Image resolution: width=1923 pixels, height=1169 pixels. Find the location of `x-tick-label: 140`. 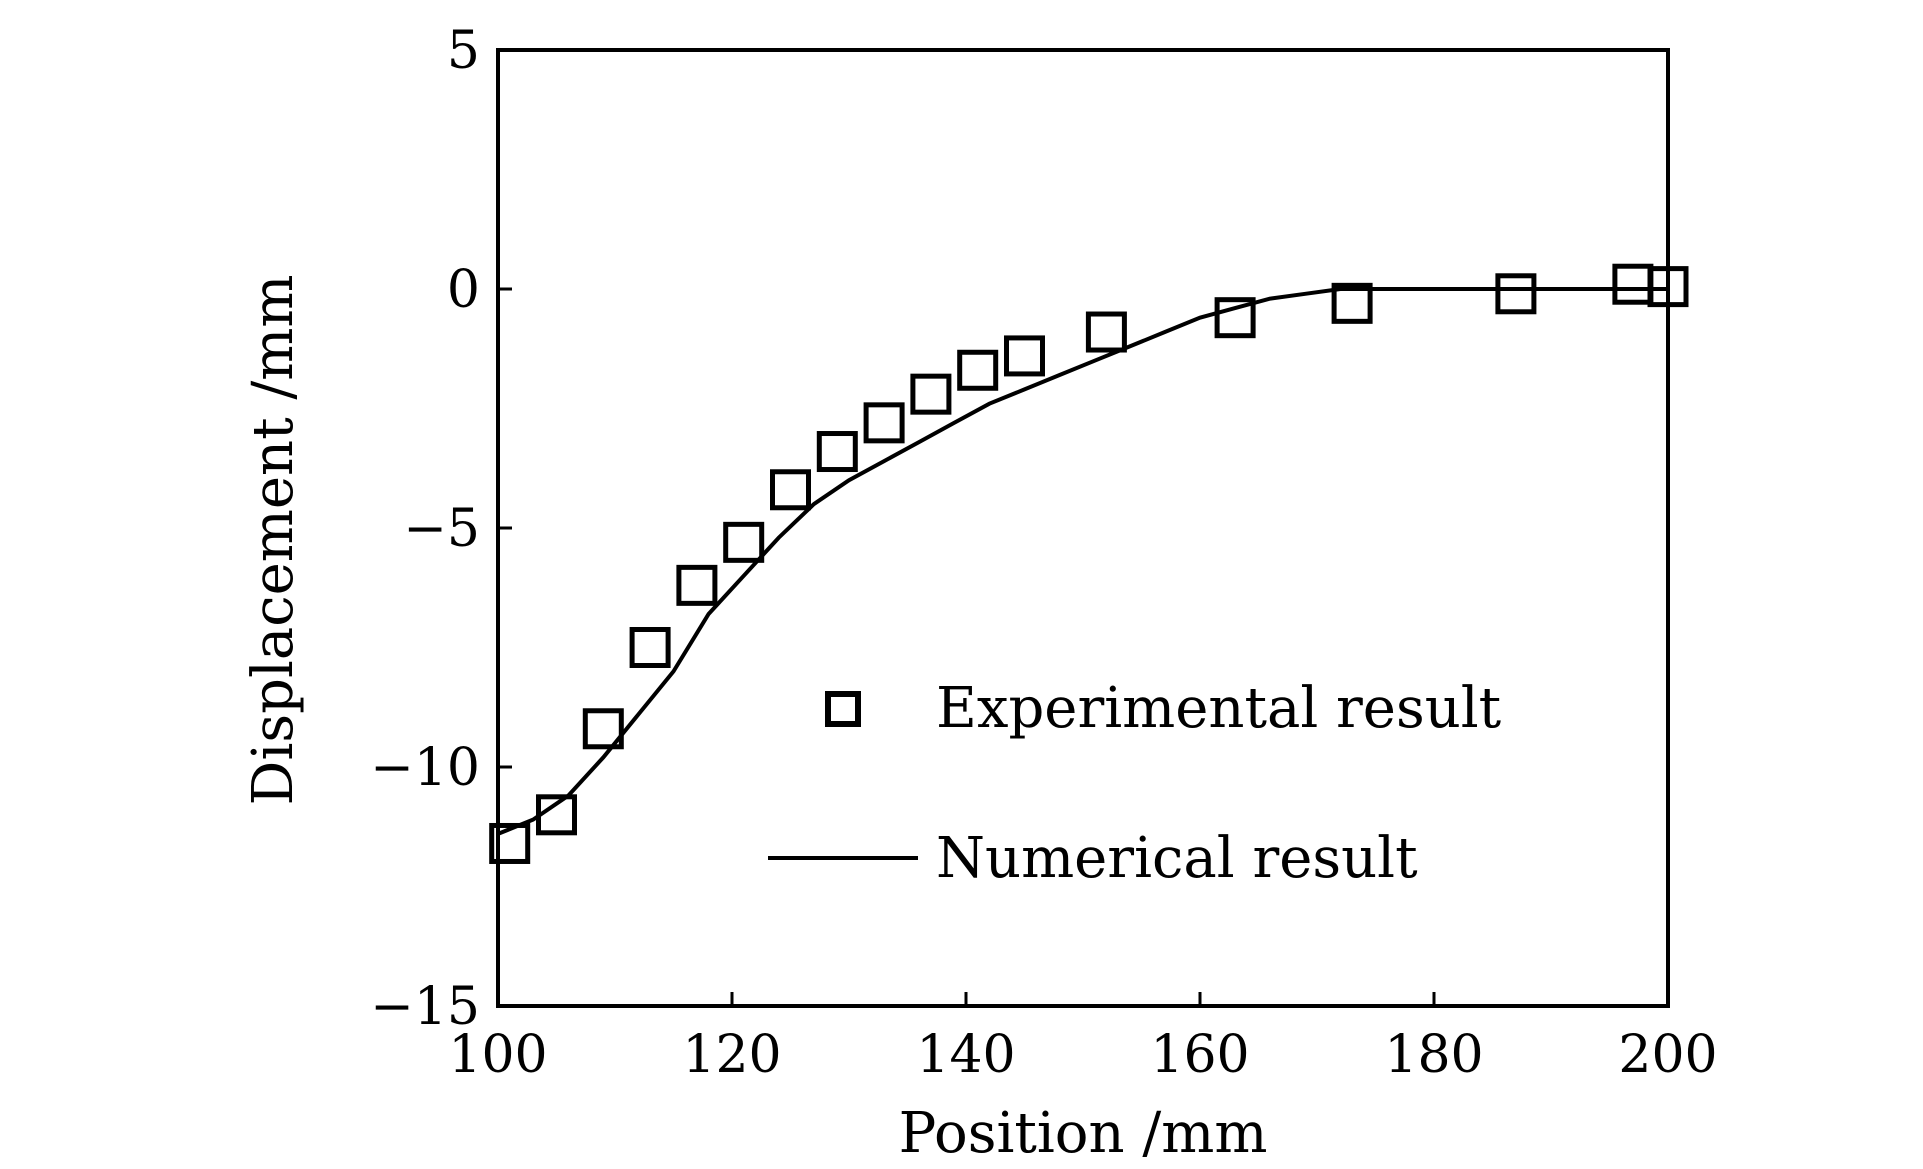

x-tick-label: 140 is located at coordinates (965, 1055).